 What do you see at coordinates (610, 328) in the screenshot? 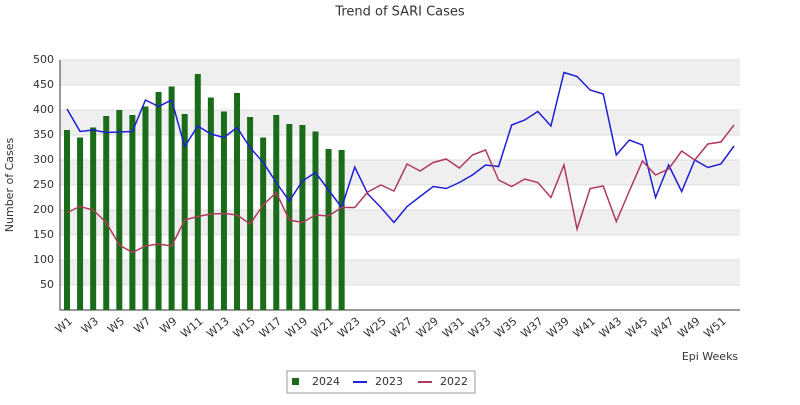
I see `x-tick-label: W43` at bounding box center [610, 328].